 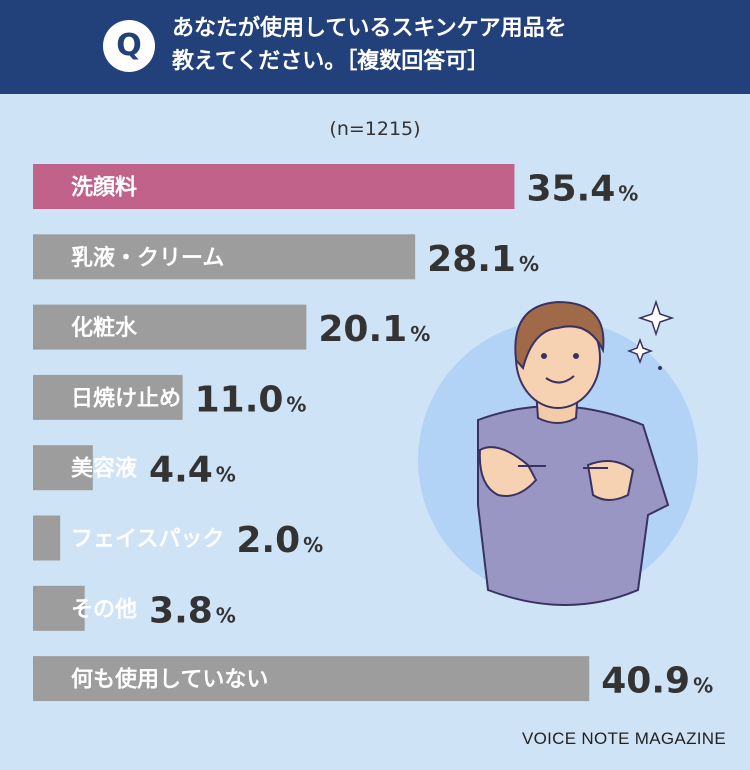 What do you see at coordinates (623, 738) in the screenshot?
I see `credit-text: VOICE NOTE MAGAZINE` at bounding box center [623, 738].